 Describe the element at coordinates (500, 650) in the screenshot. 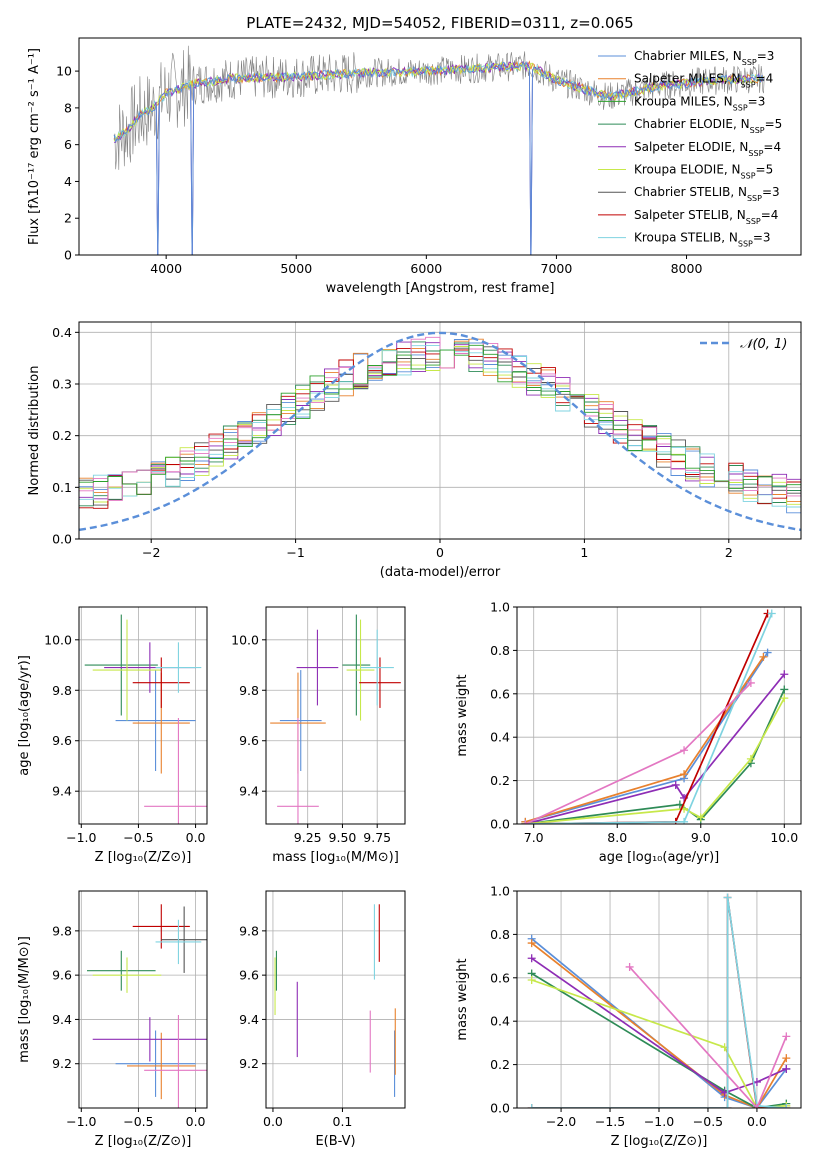

I see `y-tick-label: 0.8` at that location.